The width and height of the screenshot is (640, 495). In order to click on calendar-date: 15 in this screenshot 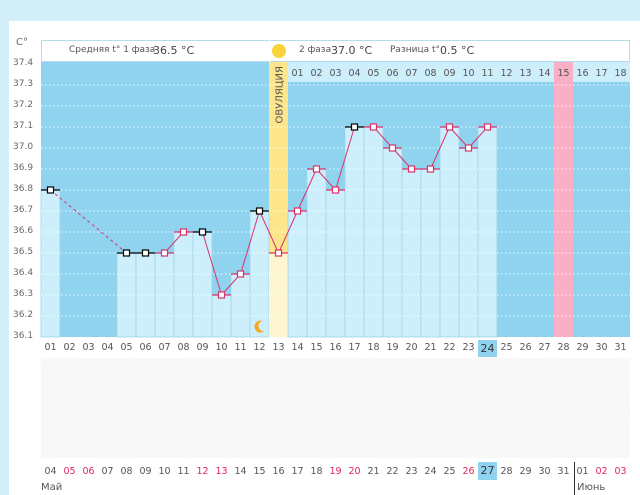, I will do `click(259, 471)`.